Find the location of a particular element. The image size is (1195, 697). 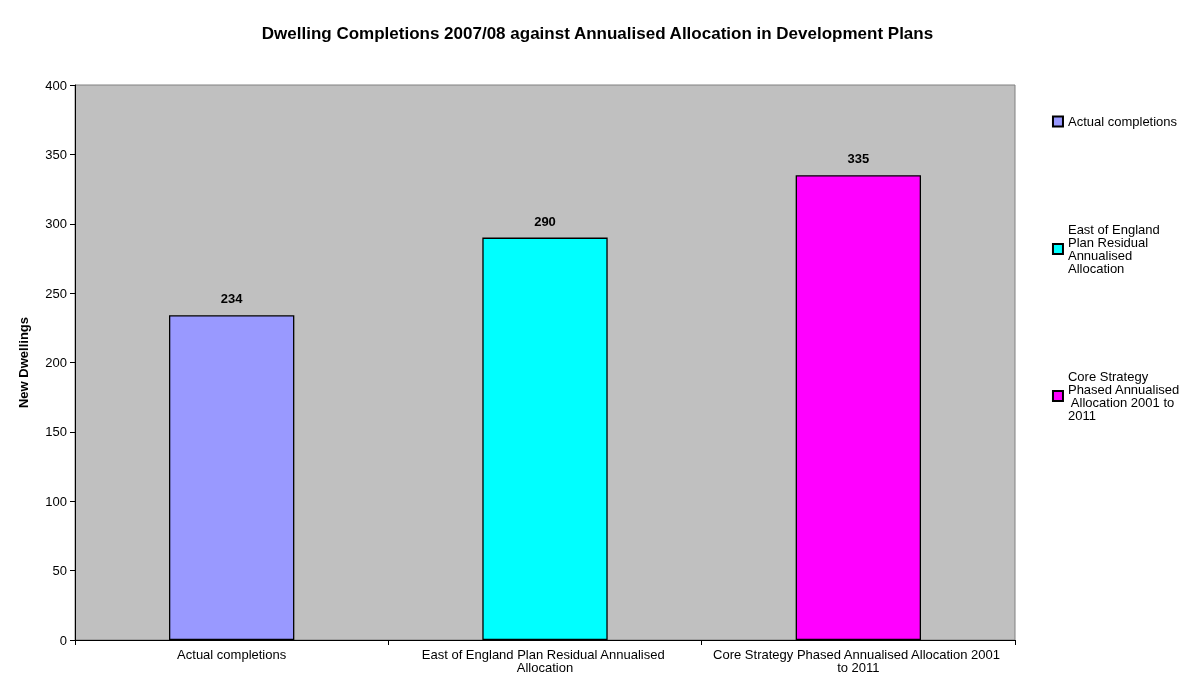

legend-label: Actual completions is located at coordinates (1122, 121).